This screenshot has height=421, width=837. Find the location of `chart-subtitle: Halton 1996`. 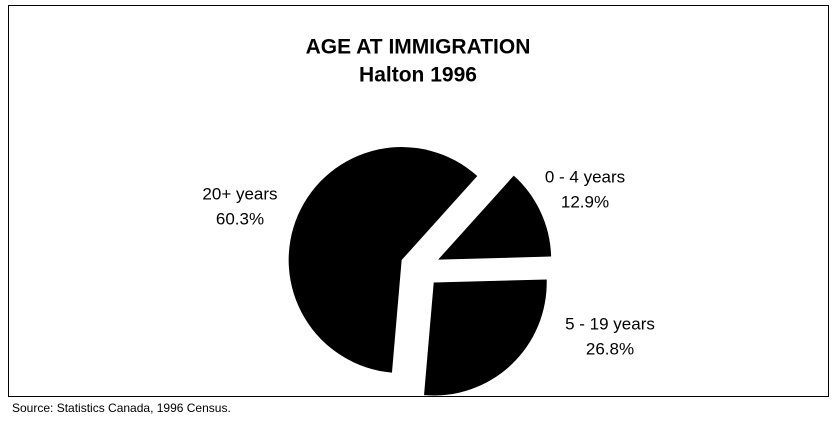

chart-subtitle: Halton 1996 is located at coordinates (418, 75).